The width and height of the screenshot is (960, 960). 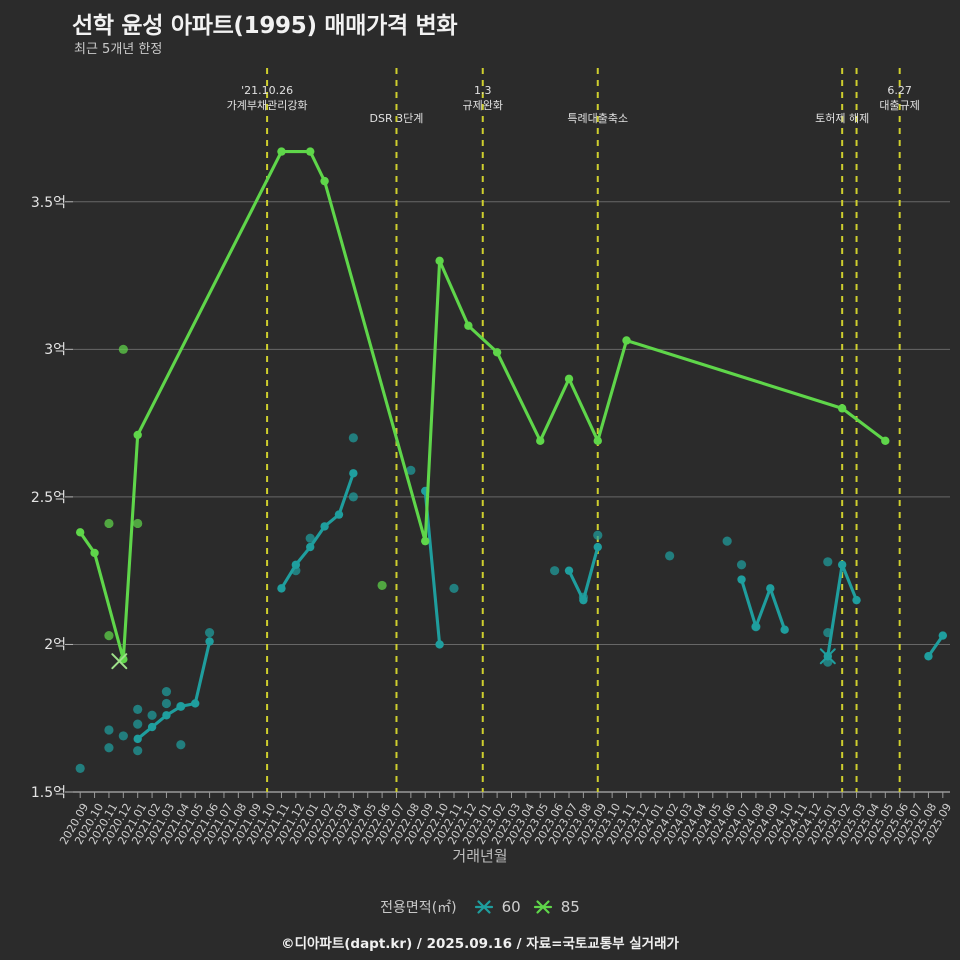 I want to click on annotation-line-text: 대출규제, so click(x=899, y=105).